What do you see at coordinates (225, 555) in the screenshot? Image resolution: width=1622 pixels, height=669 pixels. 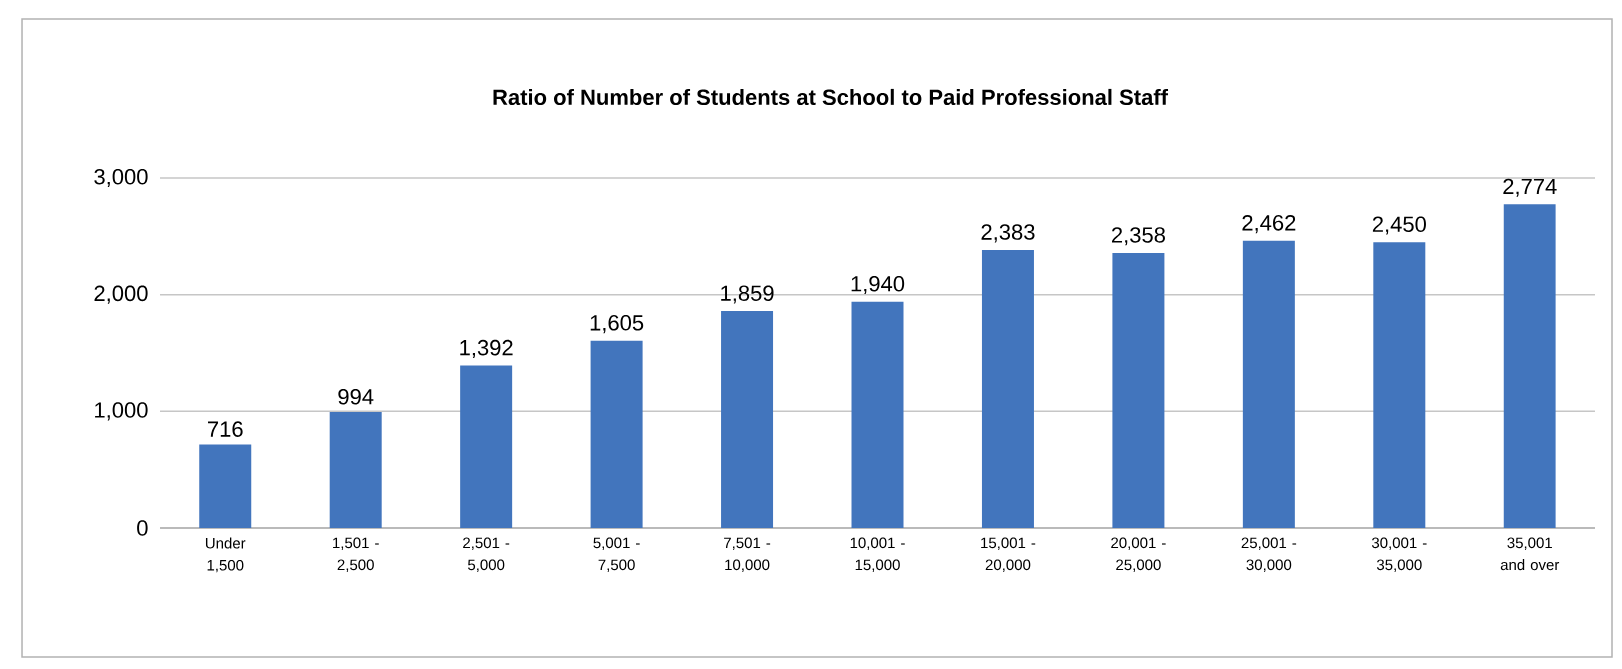 I see `x-tick-label: Under 1,500` at bounding box center [225, 555].